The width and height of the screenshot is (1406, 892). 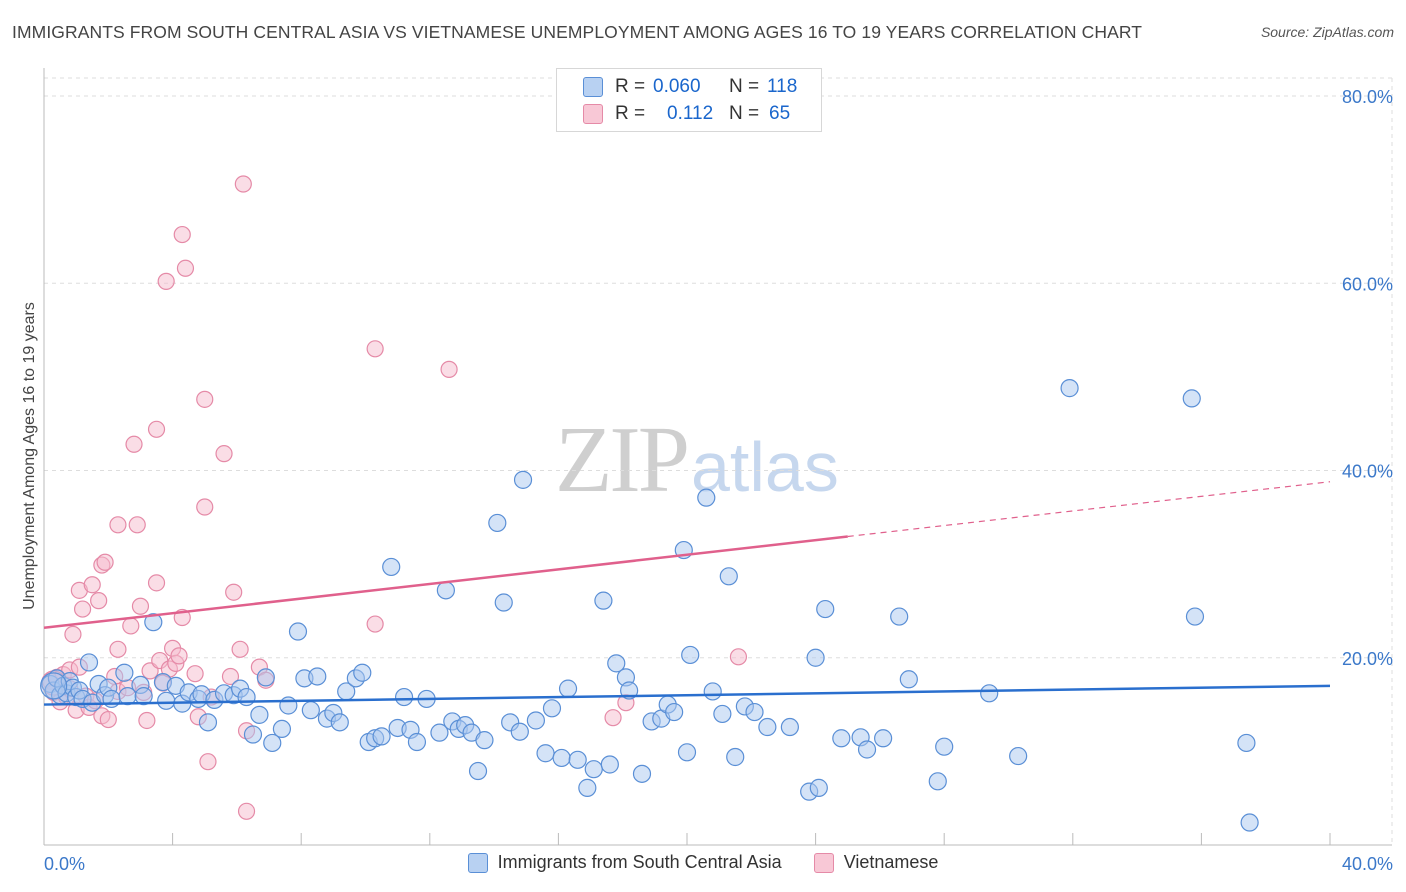 I want to click on series-swatch-pink, so click(x=823, y=862).